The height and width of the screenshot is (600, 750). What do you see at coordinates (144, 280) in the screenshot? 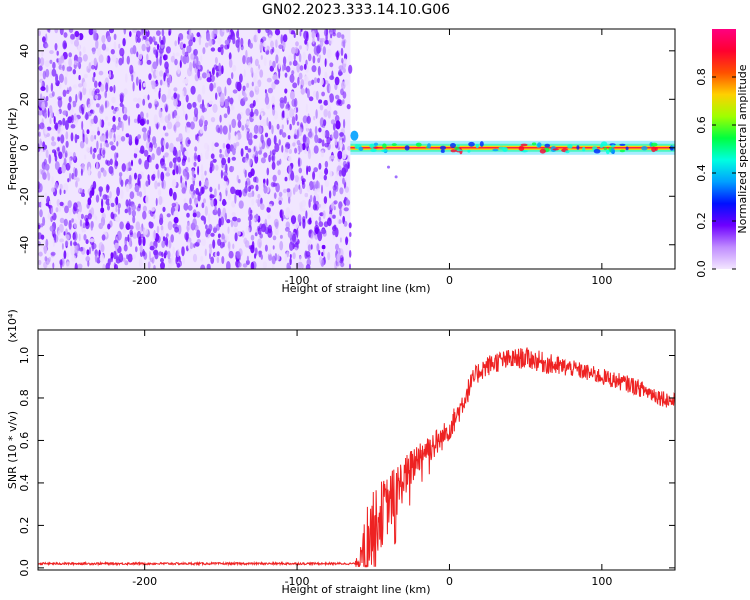
I see `spectrogram-xtick-label: -200` at bounding box center [144, 280].